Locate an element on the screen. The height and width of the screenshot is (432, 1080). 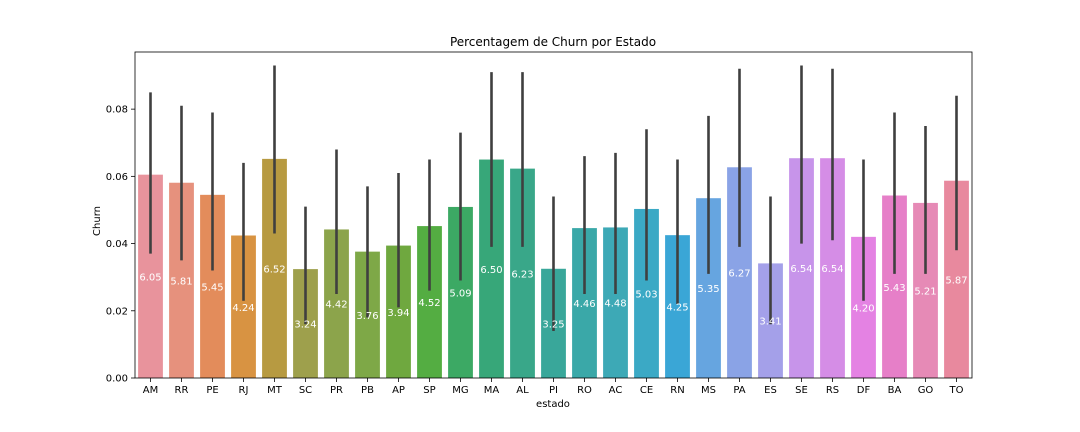
x-tick-label-ba: BA is located at coordinates (895, 390).